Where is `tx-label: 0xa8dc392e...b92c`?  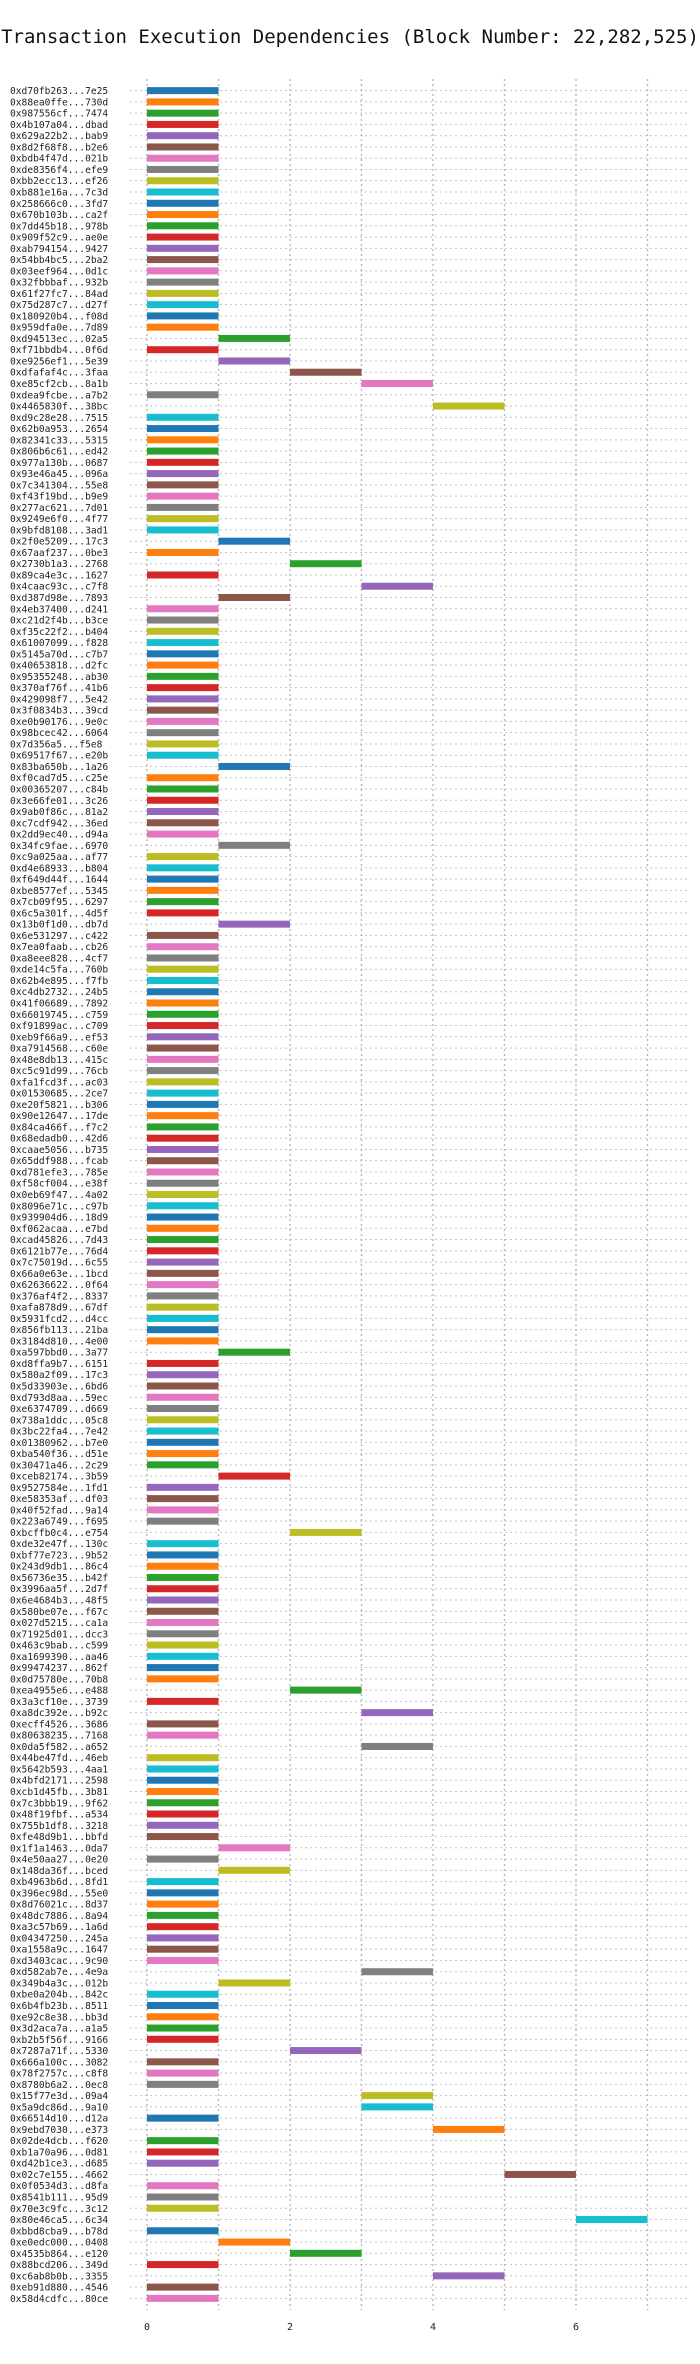
tx-label: 0xa8dc392e...b92c is located at coordinates (59, 1713).